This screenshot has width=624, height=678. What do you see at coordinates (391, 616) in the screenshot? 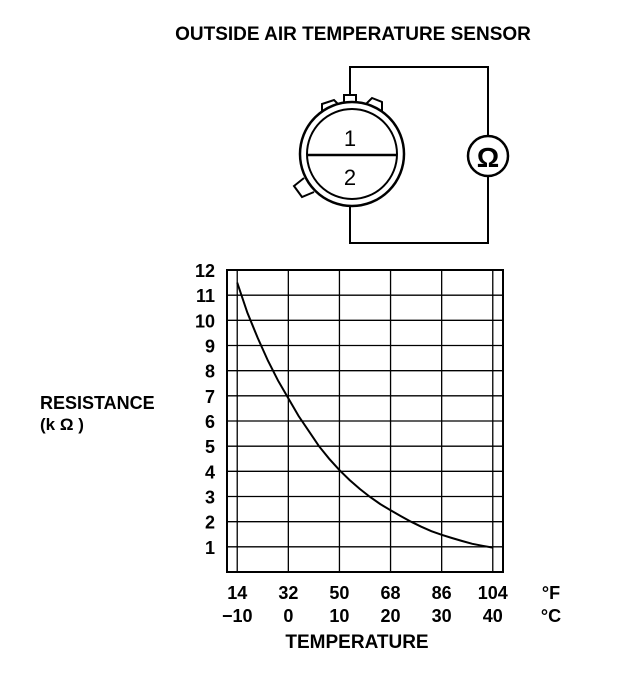
I see `x-tick-label-c: 20` at bounding box center [391, 616].